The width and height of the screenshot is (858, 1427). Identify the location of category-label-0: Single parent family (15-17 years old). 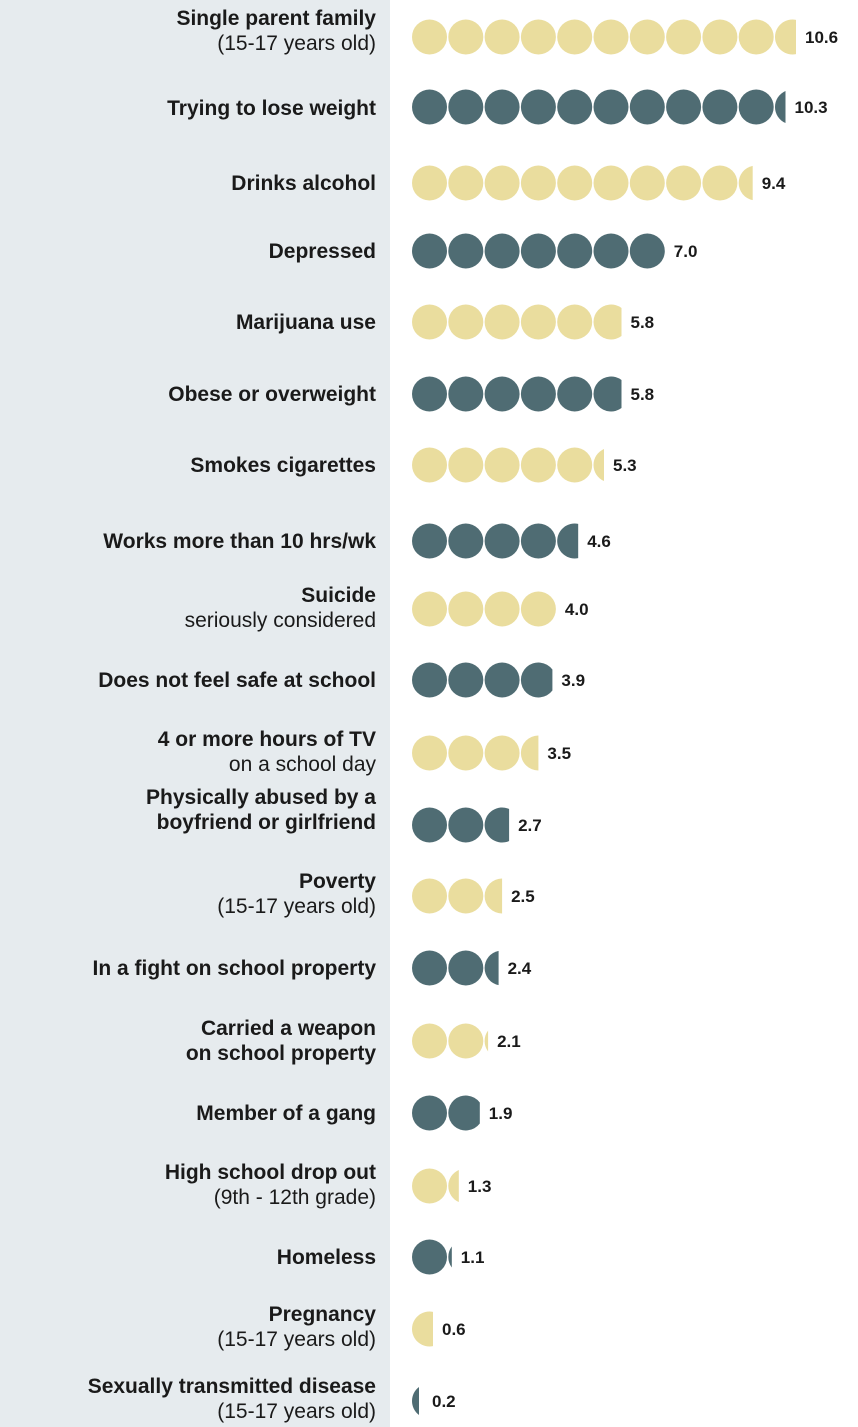
(188, 31).